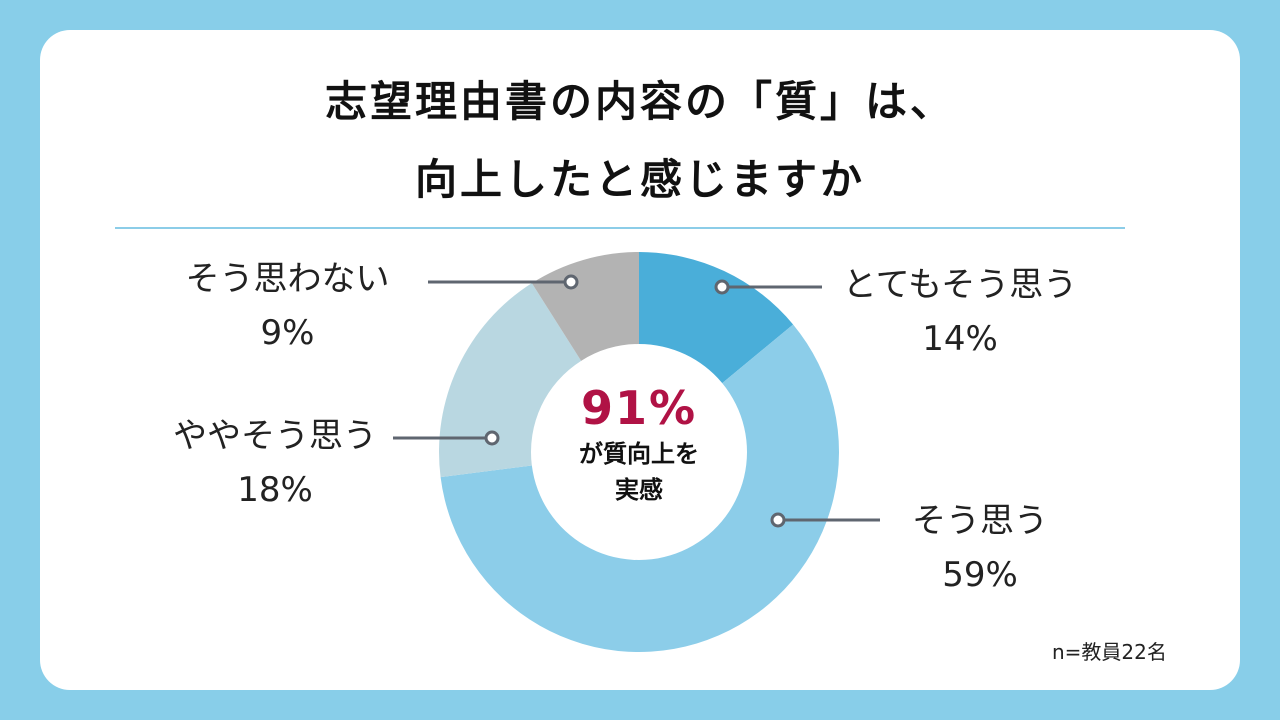  Describe the element at coordinates (960, 312) in the screenshot. I see `label-very-much: とてもそう思う 14%` at that location.